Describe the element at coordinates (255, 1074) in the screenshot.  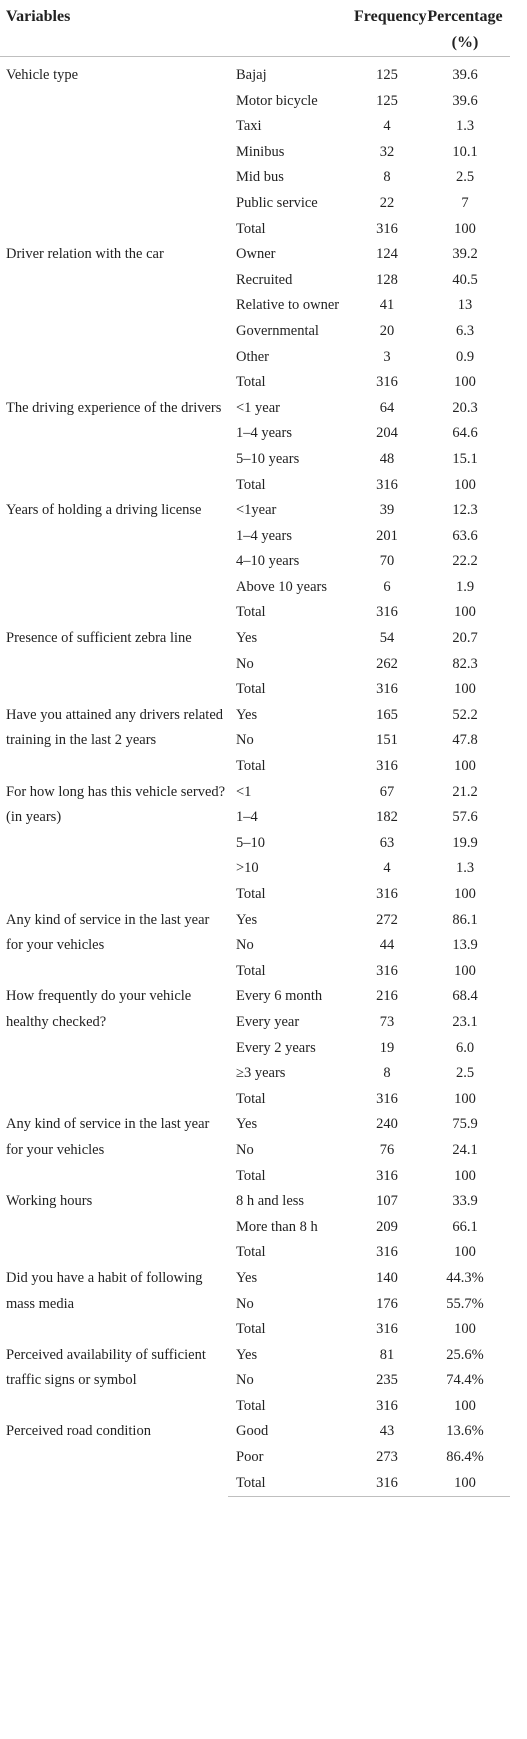
I see `table-row: ≥3 years 8 2.5` at that location.